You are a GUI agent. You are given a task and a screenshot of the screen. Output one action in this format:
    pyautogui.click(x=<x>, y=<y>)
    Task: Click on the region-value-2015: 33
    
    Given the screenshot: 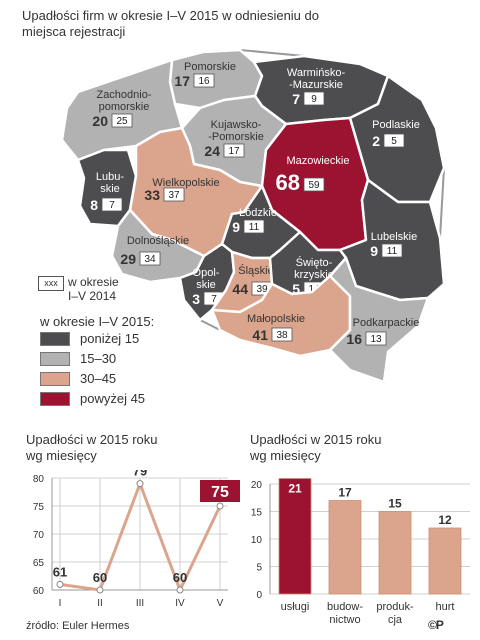 What is the action you would take?
    pyautogui.click(x=152, y=195)
    